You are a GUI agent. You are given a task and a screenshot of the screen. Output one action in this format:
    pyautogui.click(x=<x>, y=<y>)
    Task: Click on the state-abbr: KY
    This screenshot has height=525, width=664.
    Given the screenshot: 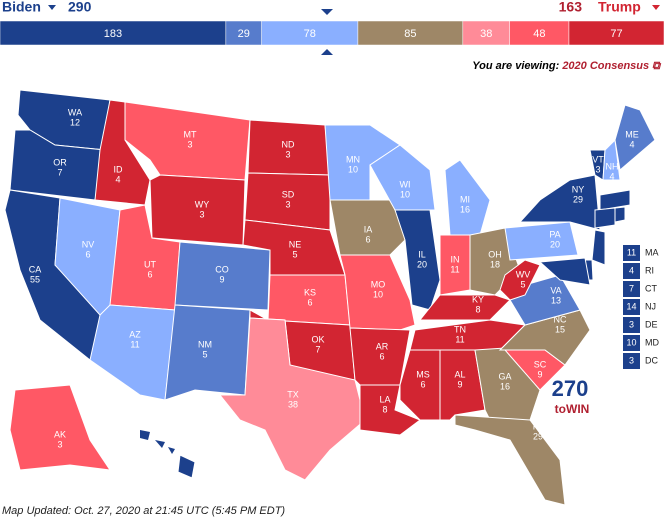 What is the action you would take?
    pyautogui.click(x=478, y=299)
    